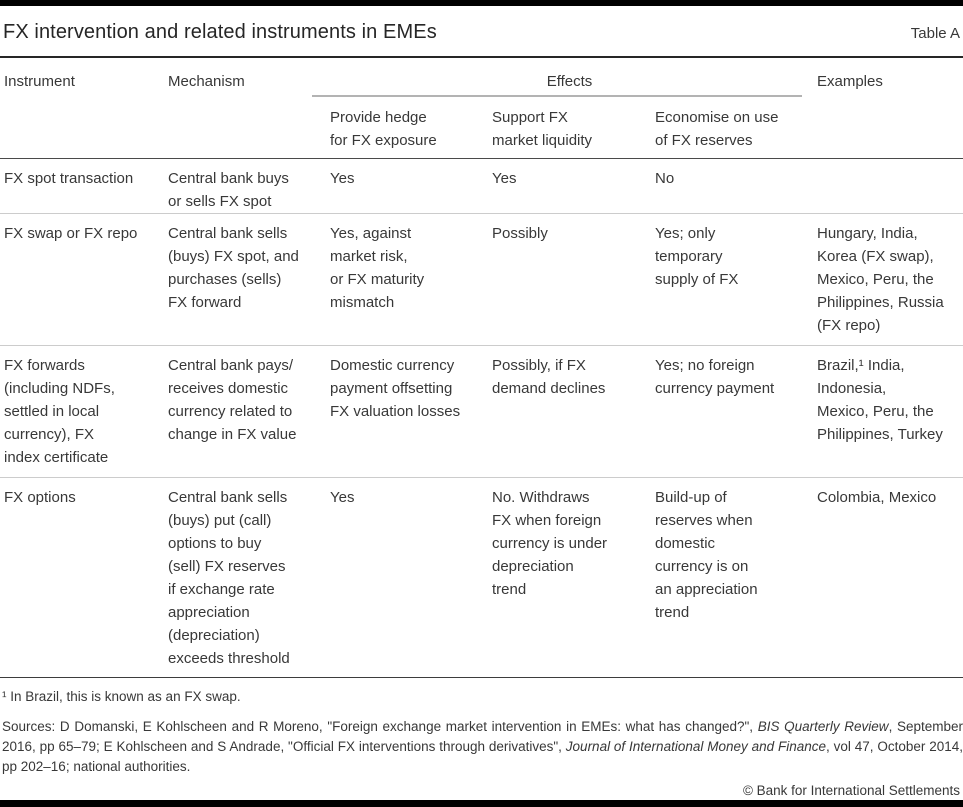 Image resolution: width=963 pixels, height=807 pixels. Describe the element at coordinates (851, 790) in the screenshot. I see `bis-copyright: © Bank for International Settlements` at that location.